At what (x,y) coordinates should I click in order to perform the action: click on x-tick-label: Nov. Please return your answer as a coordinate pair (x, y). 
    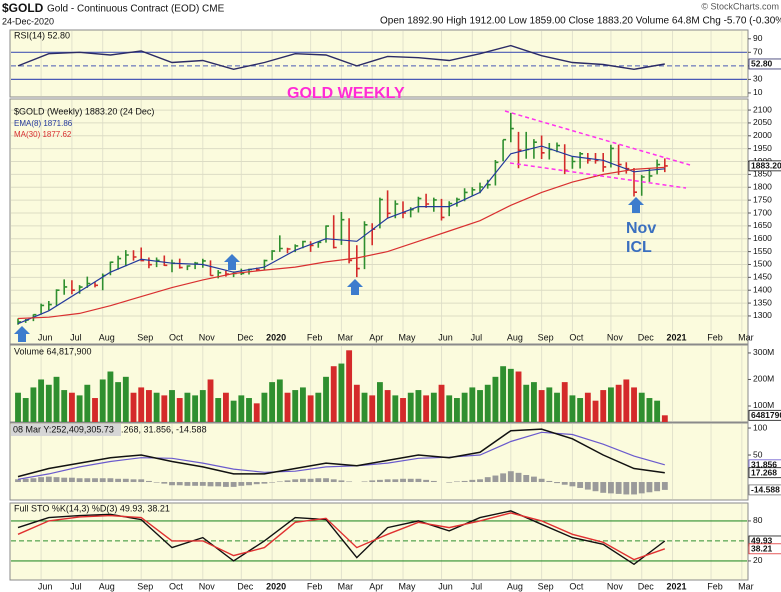
    Looking at the image, I should click on (615, 337).